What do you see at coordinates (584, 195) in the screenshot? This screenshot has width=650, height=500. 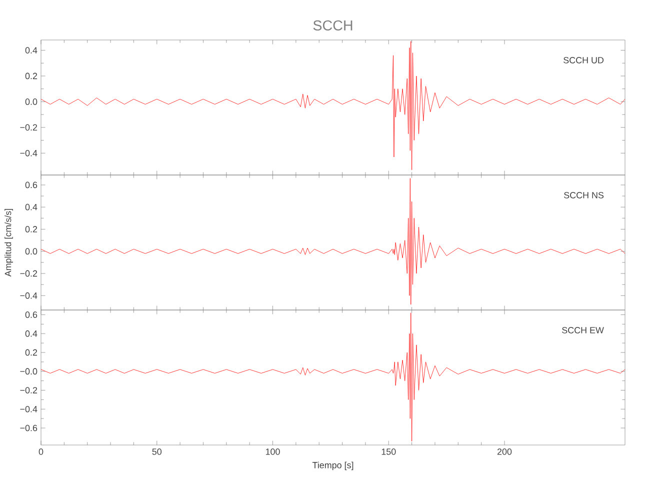 I see `annotation: SCCH NS` at bounding box center [584, 195].